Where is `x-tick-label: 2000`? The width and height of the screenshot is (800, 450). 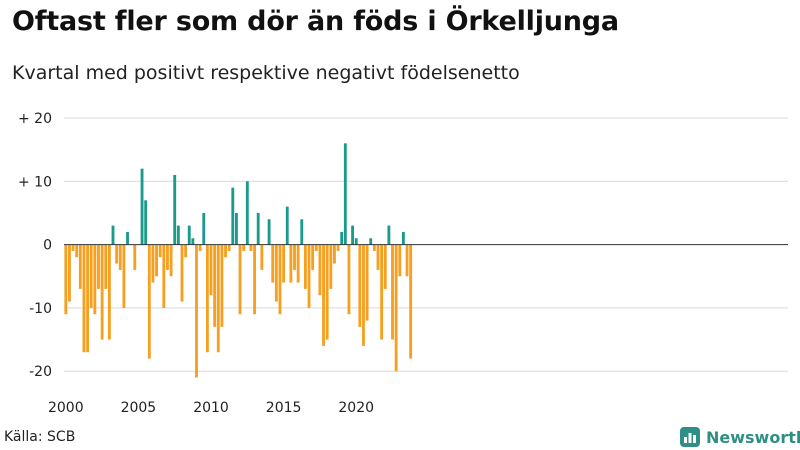
x-tick-label: 2000 is located at coordinates (66, 408).